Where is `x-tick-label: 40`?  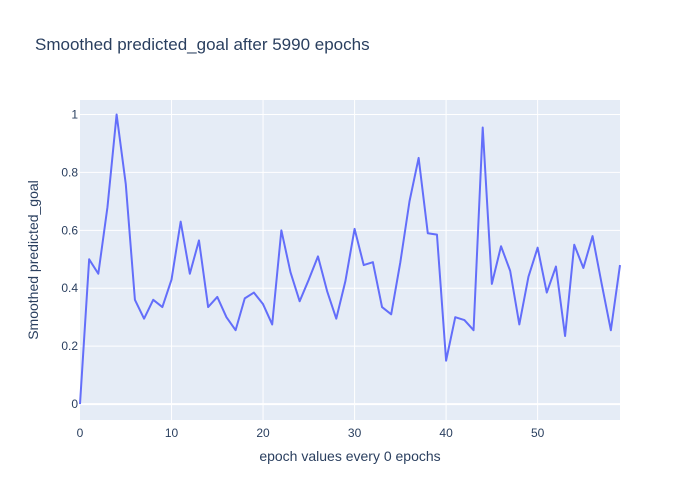 x-tick-label: 40 is located at coordinates (446, 433).